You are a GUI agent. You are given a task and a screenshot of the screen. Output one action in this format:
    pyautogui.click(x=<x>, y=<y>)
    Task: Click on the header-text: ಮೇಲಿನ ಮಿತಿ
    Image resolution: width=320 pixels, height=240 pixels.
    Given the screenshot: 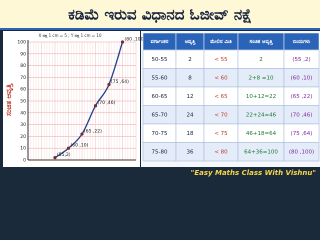 What is the action you would take?
    pyautogui.click(x=221, y=42)
    